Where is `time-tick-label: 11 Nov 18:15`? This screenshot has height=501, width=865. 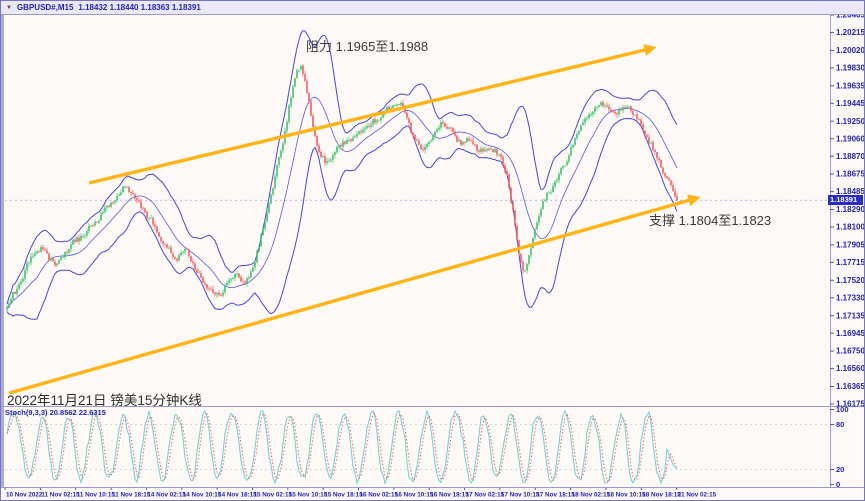
time-tick-label: 11 Nov 18:15 is located at coordinates (131, 495).